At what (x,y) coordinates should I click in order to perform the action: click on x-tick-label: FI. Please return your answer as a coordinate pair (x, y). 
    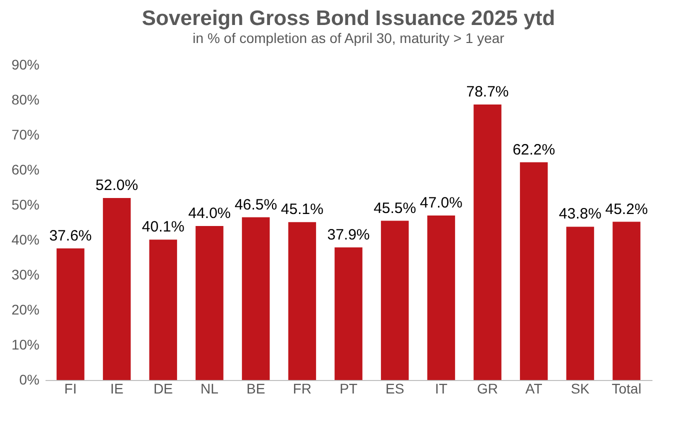
    Looking at the image, I should click on (70, 388).